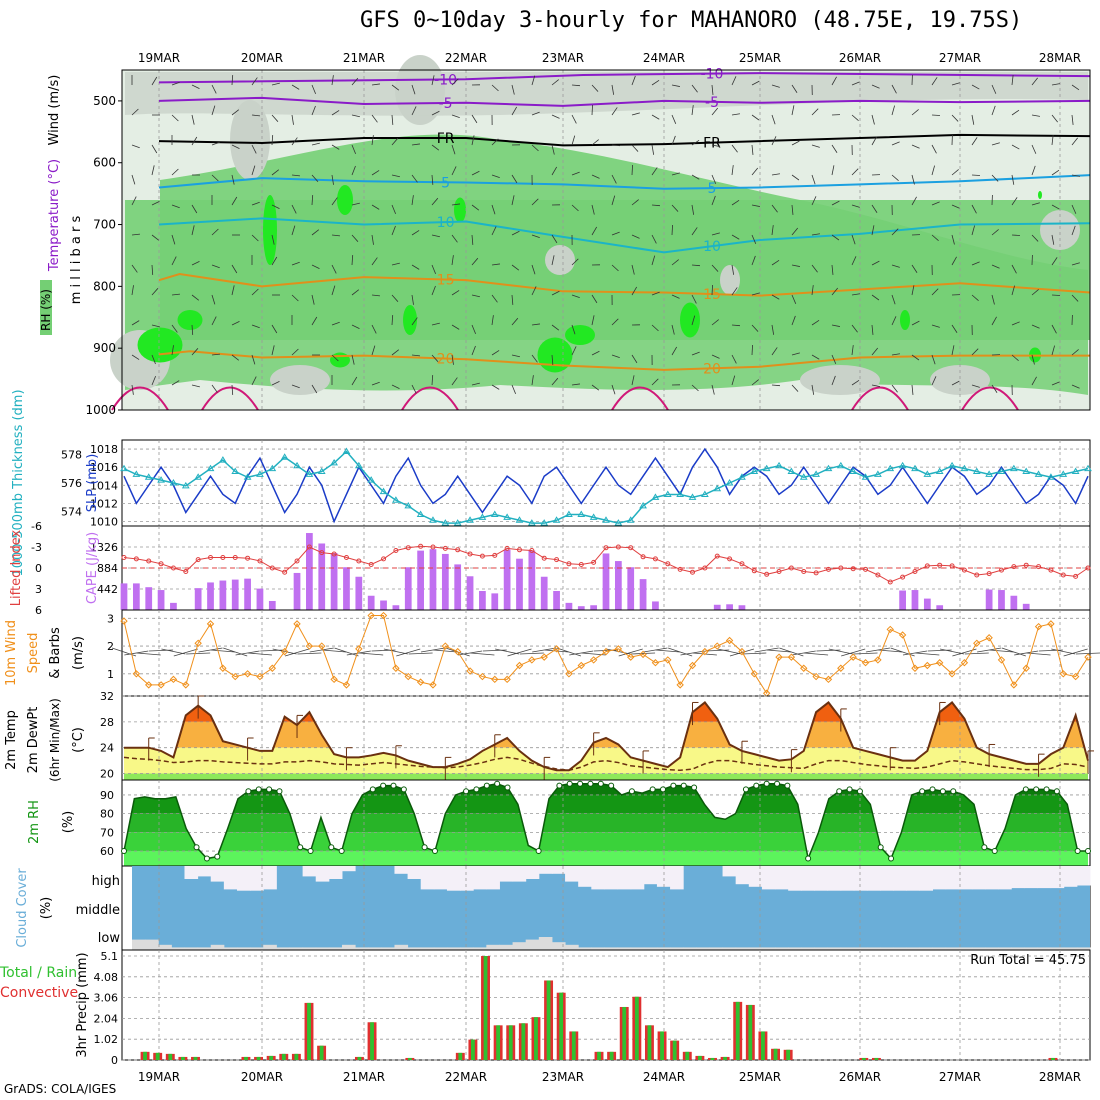 This screenshot has width=1100, height=1100. I want to click on slp-tick-label: 1010, so click(104, 521).